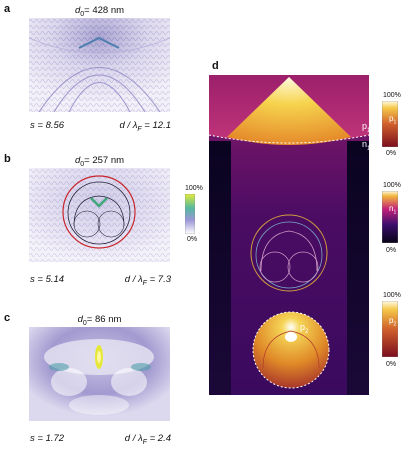  Describe the element at coordinates (392, 185) in the screenshot. I see `colorbar-n1-max: 100%` at that location.